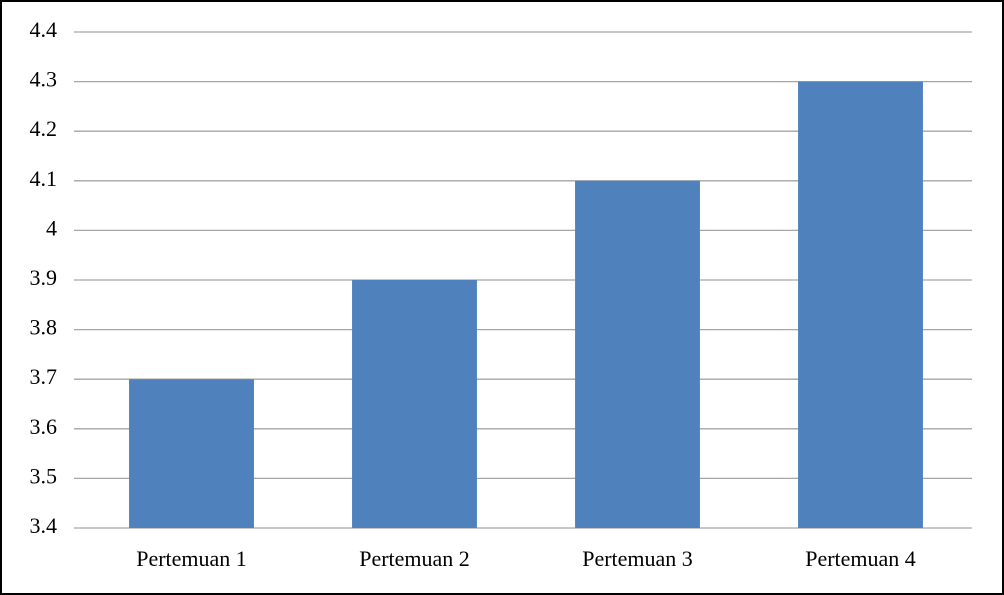 This screenshot has height=595, width=1004. I want to click on y-tick-label: 4.2, so click(44, 128).